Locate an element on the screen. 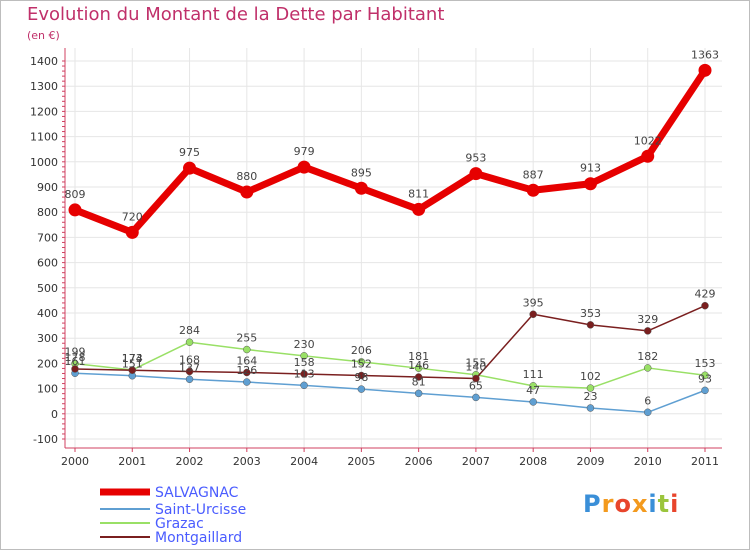 Image resolution: width=750 pixels, height=550 pixels. data-label: 93 is located at coordinates (705, 378).